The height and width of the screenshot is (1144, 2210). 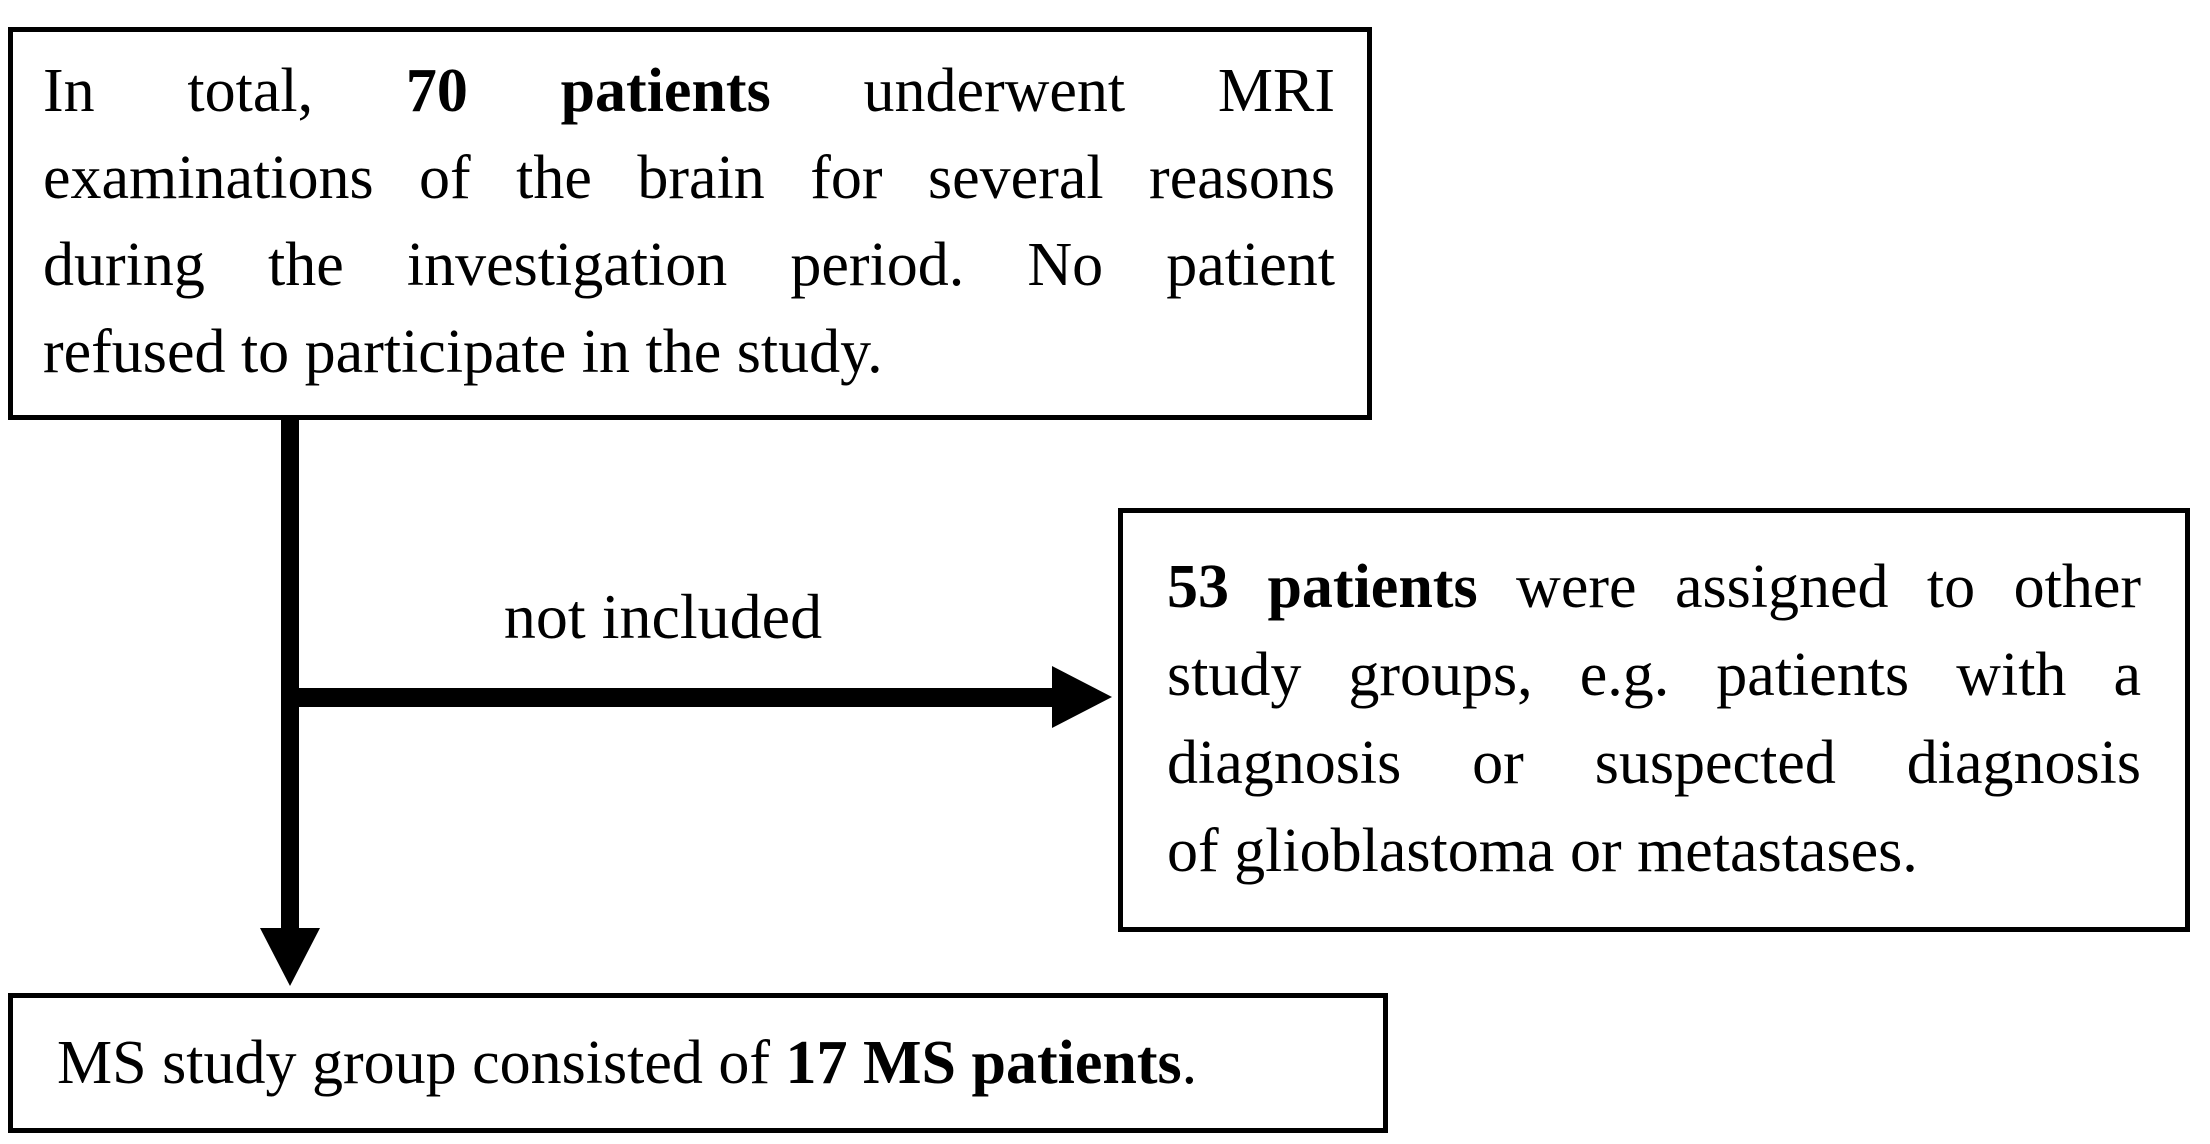 What do you see at coordinates (588, 91) in the screenshot?
I see `text-segment-bold: 70 patients` at bounding box center [588, 91].